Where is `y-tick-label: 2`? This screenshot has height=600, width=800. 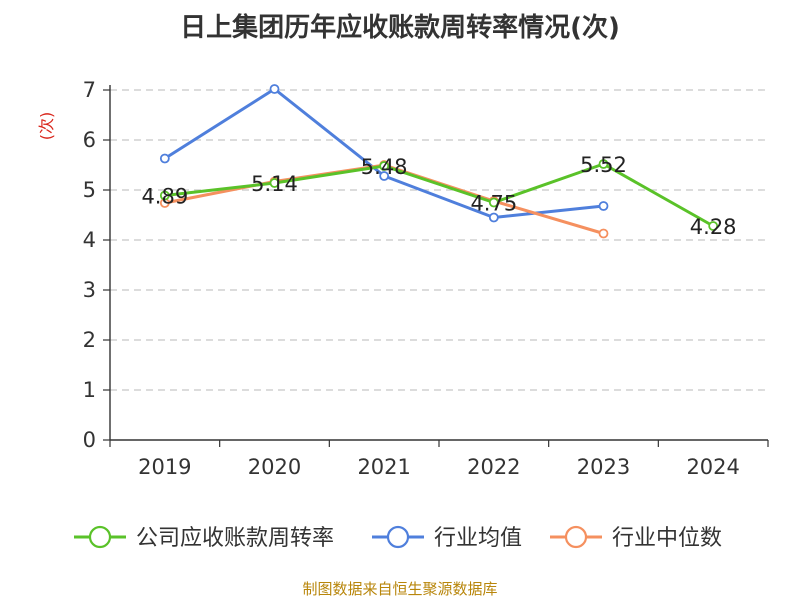 y-tick-label: 2 is located at coordinates (89, 340).